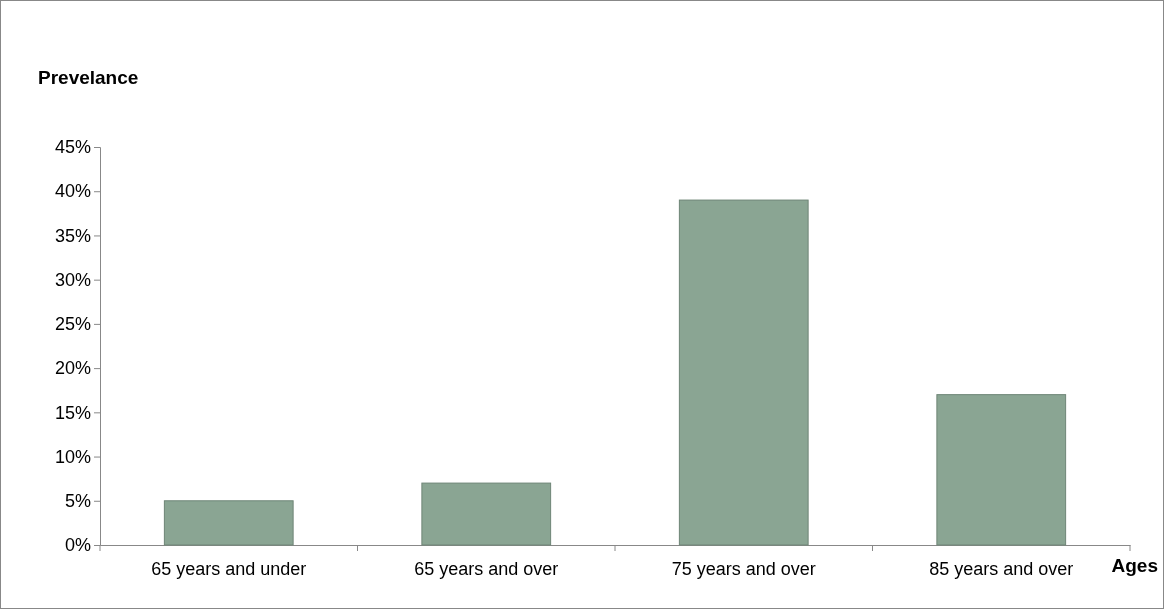 This screenshot has height=610, width=1165. I want to click on x-tick-label: 85 years and over, so click(1001, 569).